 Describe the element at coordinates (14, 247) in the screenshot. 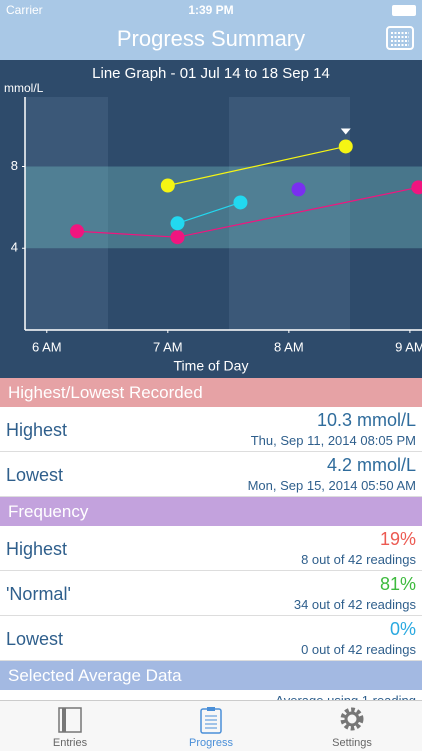

I see `y-tick-label: 4` at that location.